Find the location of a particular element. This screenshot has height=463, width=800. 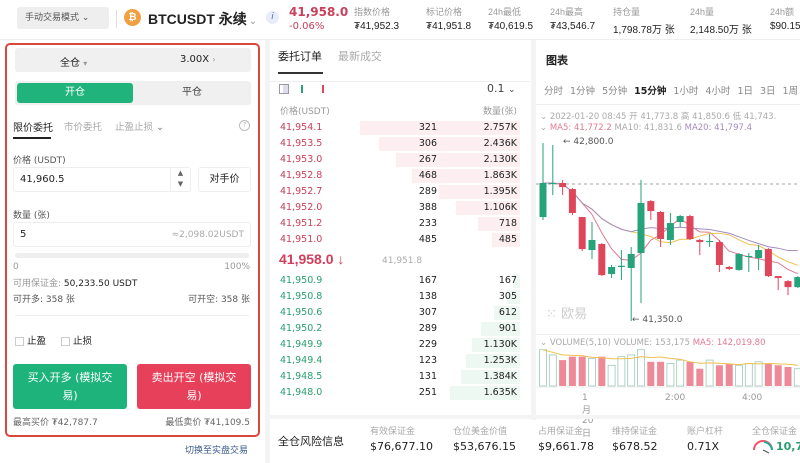

depth-asks-icon is located at coordinates (323, 89).